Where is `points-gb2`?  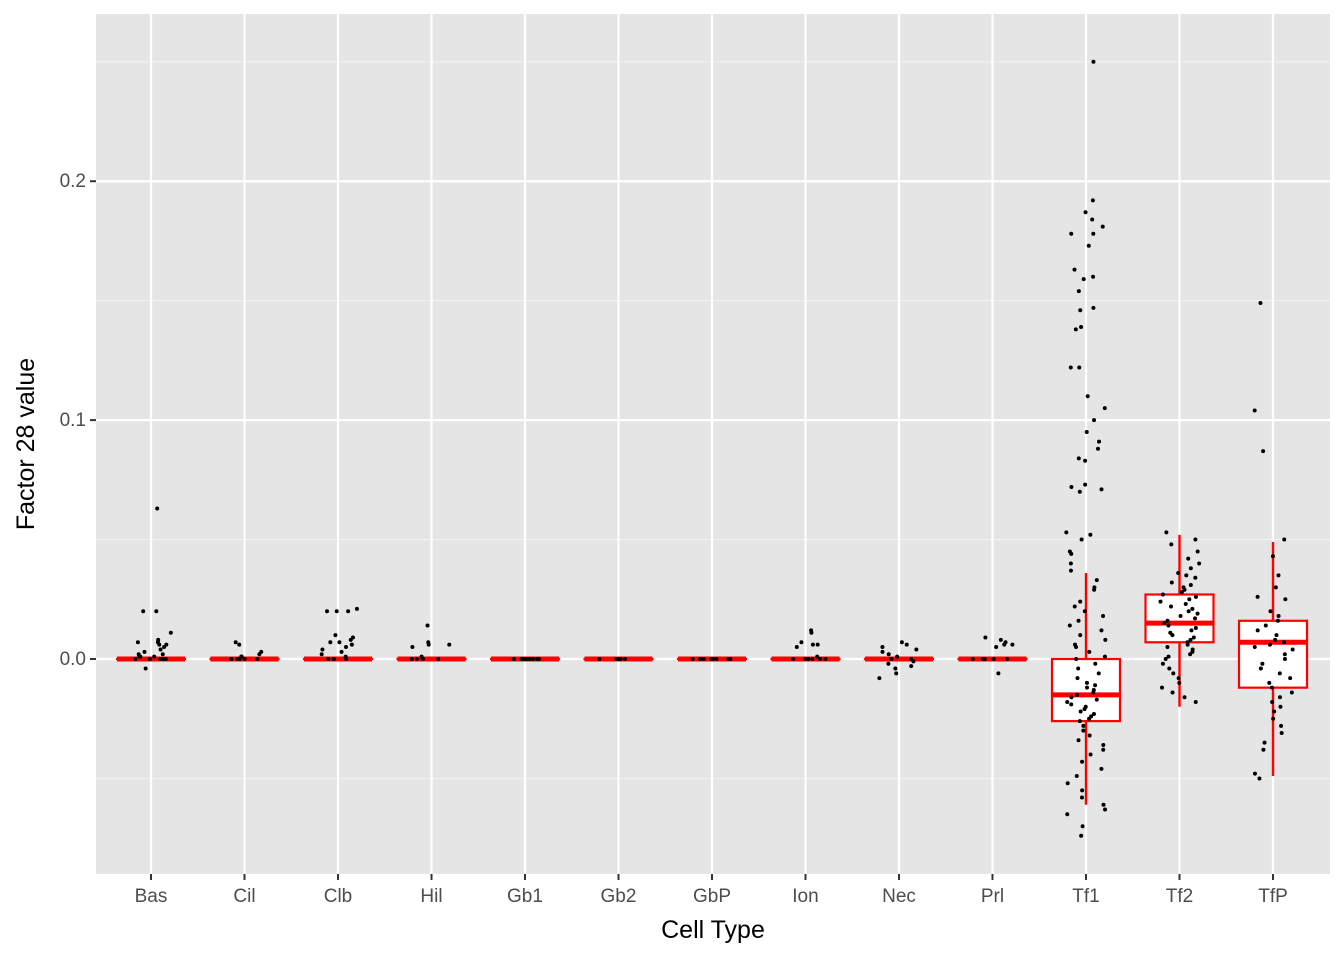
points-gb2 is located at coordinates (612, 659).